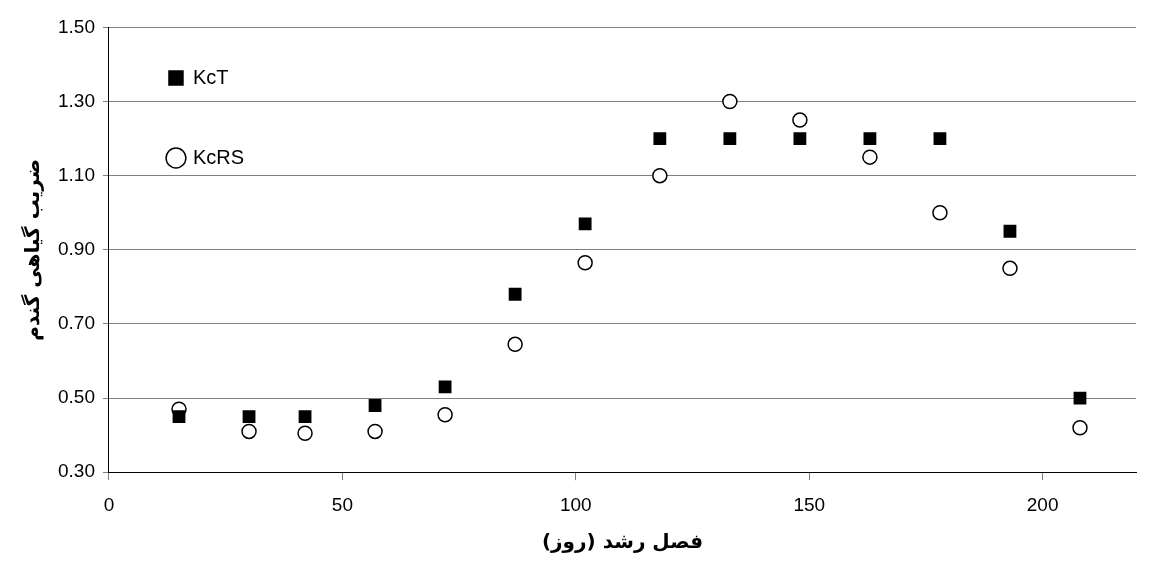  What do you see at coordinates (76, 249) in the screenshot?
I see `y-tick-label: 0.90` at bounding box center [76, 249].